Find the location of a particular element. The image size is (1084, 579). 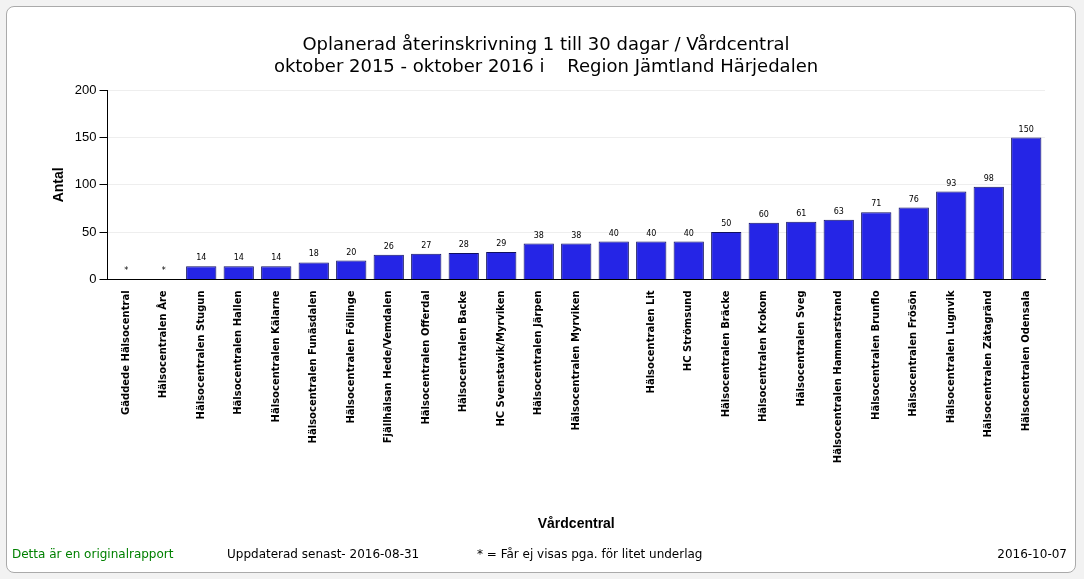

x-tick-label: Hälsocentralen Frösön is located at coordinates (913, 353).